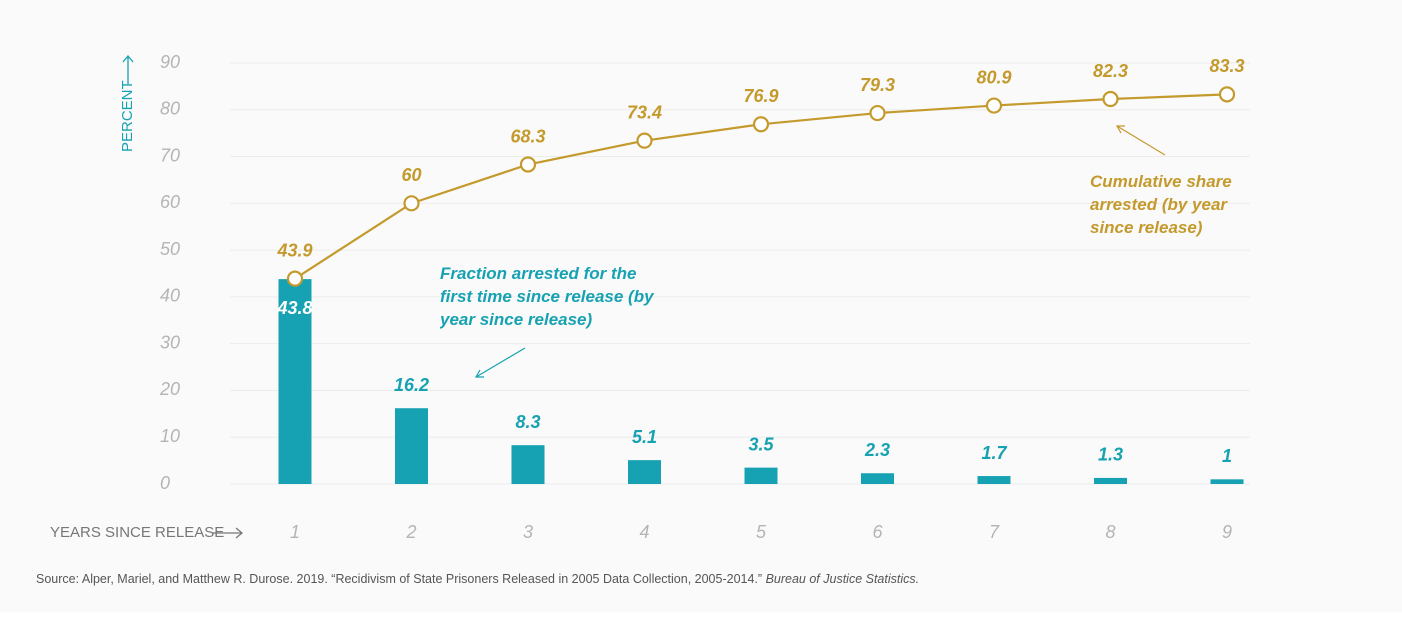 This screenshot has width=1402, height=617. Describe the element at coordinates (993, 77) in the screenshot. I see `line-value-label: 80.9` at that location.